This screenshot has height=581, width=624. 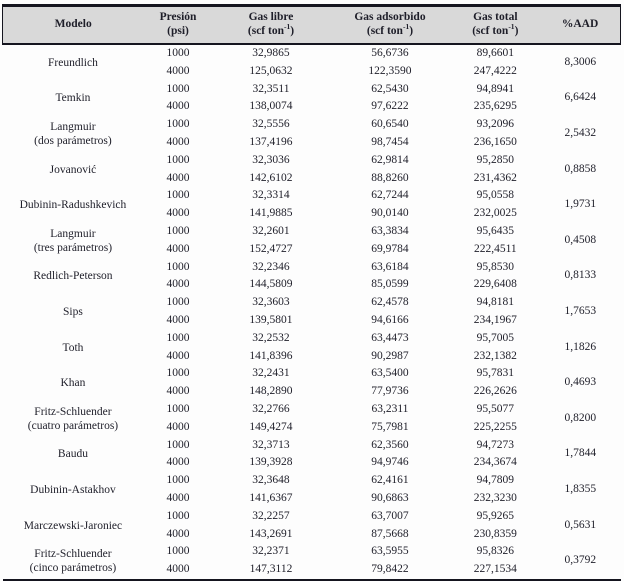 What do you see at coordinates (271, 391) in the screenshot?
I see `gas-libre-cell: 148,2890` at bounding box center [271, 391].